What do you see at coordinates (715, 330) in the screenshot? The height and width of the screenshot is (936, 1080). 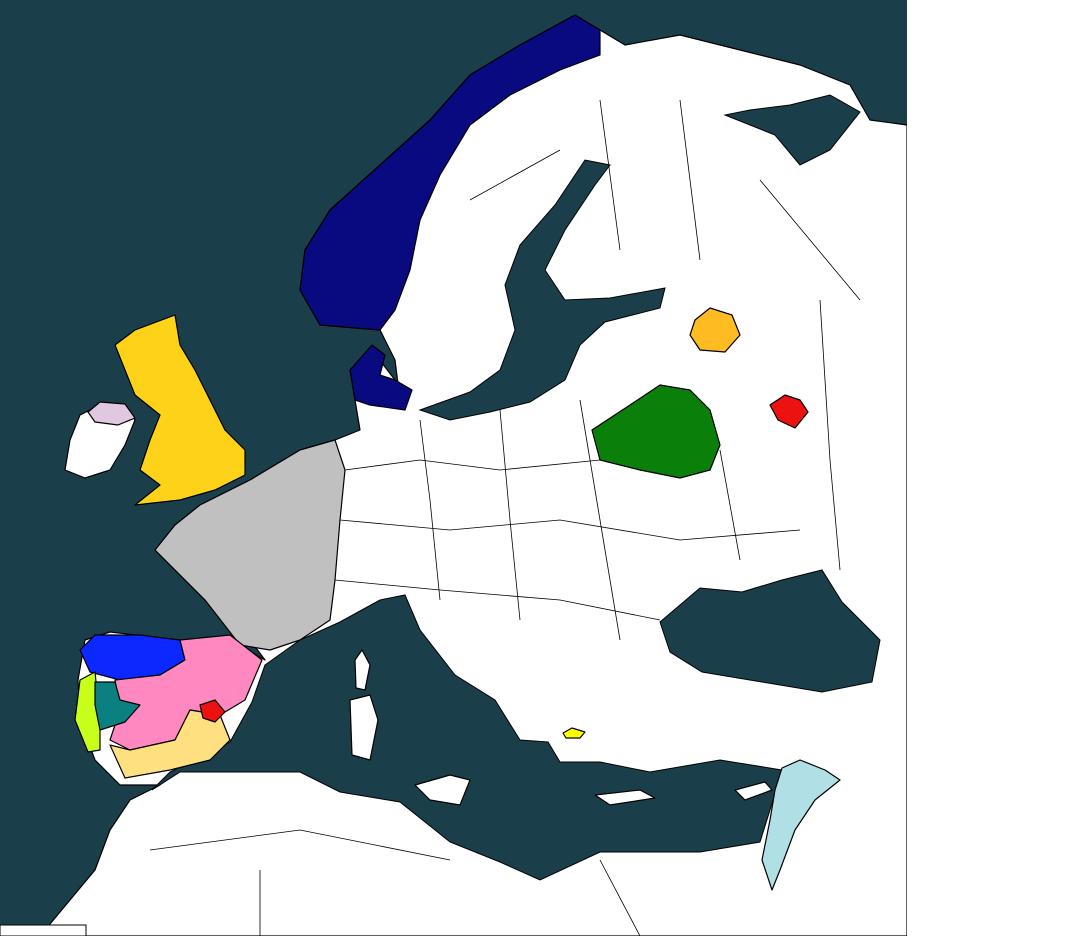 I see `region-orange` at bounding box center [715, 330].